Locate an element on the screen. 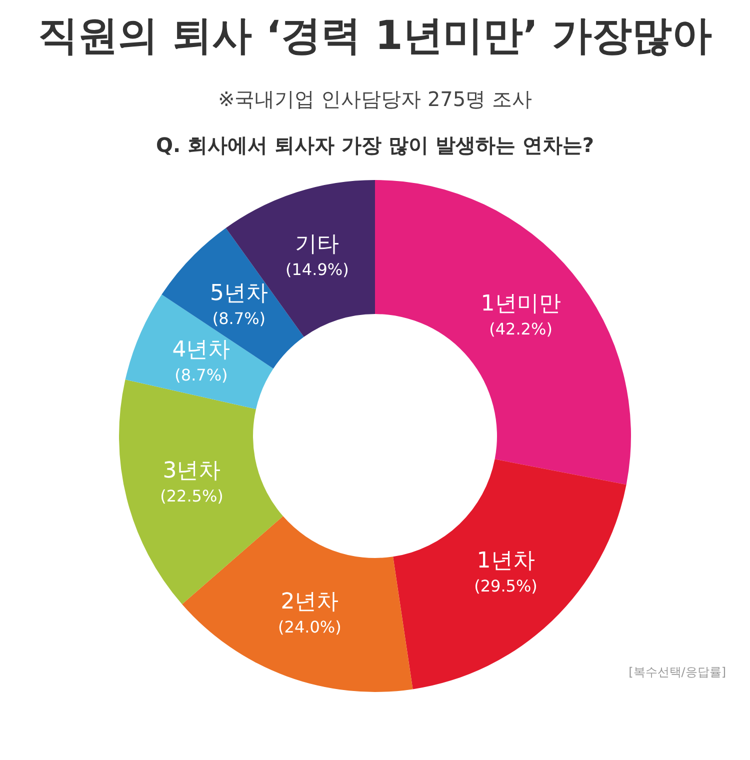 This screenshot has width=750, height=760. text: Q. 회사에서 퇴사자 가장 많이 발생하는 연차는? is located at coordinates (375, 145).